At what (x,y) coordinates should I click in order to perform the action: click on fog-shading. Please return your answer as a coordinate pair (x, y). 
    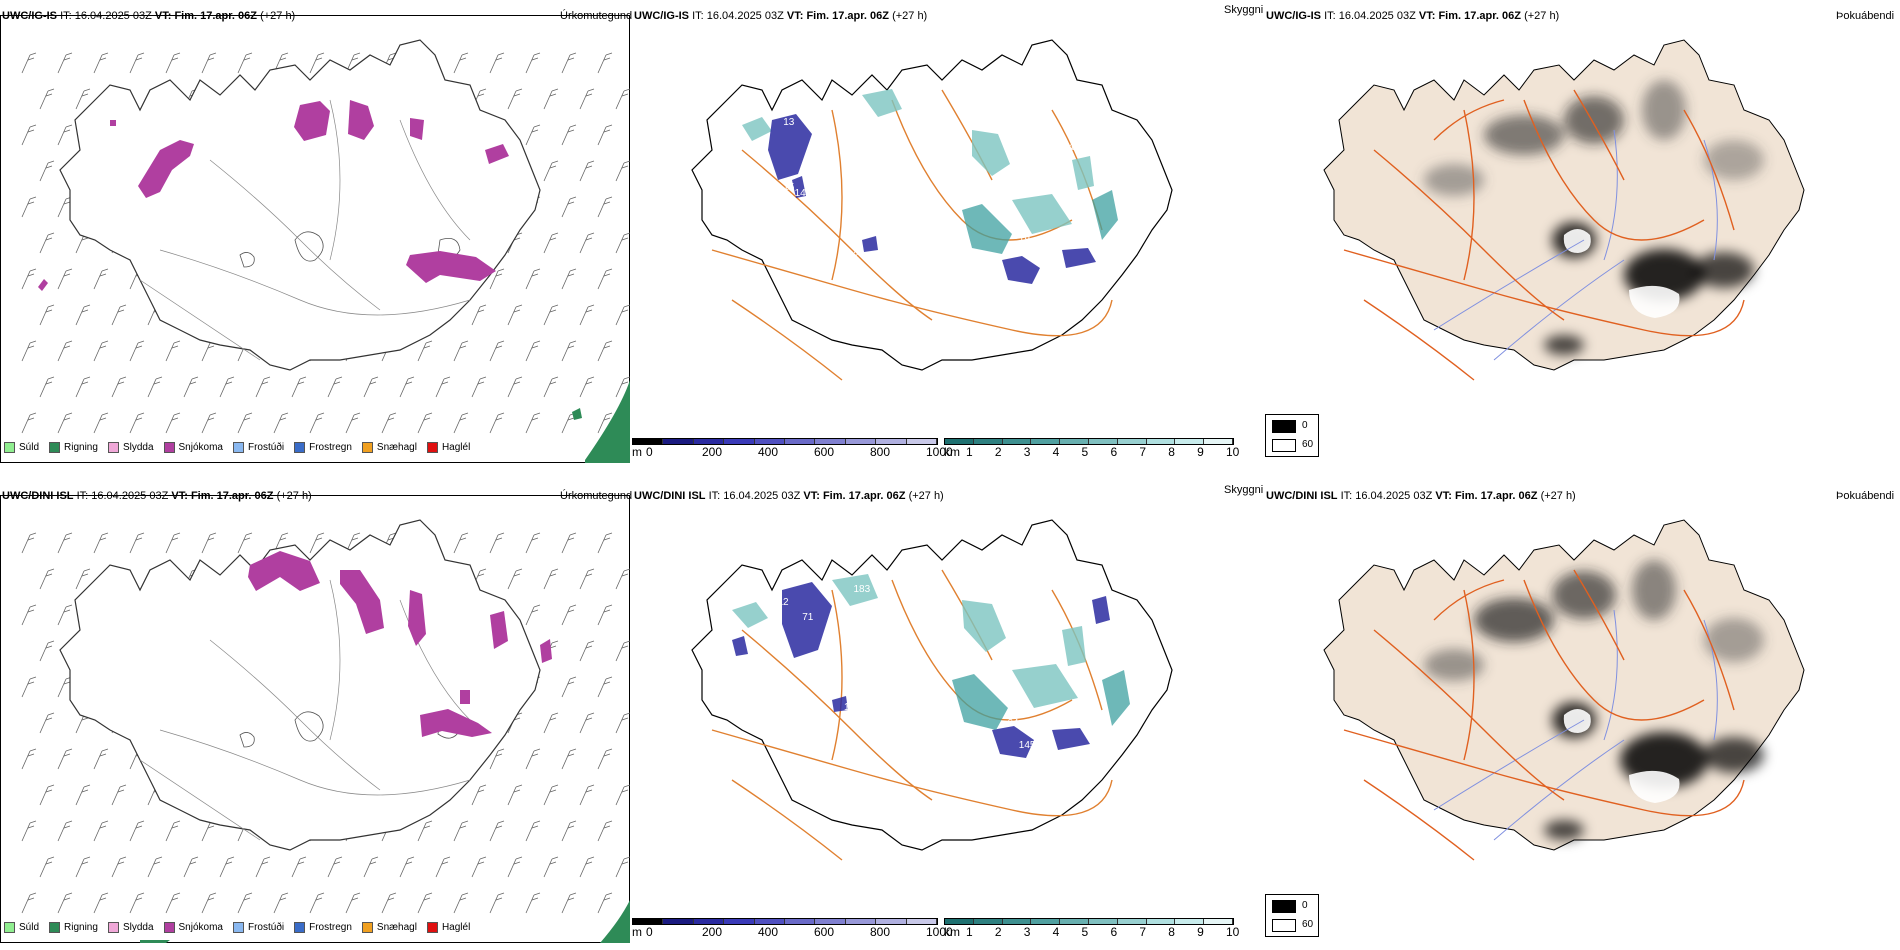
    Looking at the image, I should click on (1594, 700).